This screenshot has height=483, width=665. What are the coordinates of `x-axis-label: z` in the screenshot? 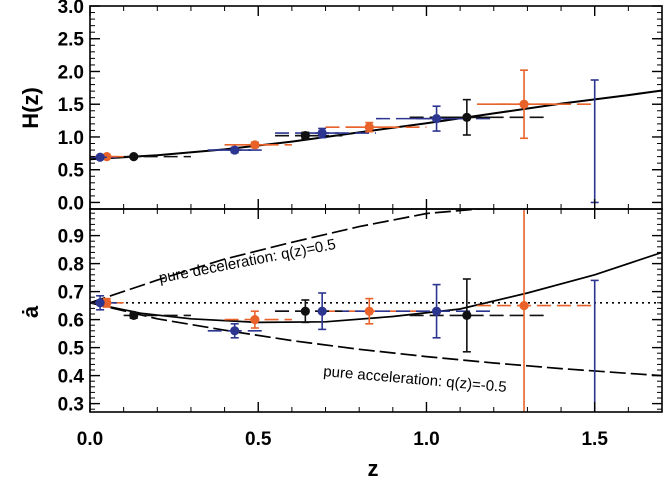 It's located at (373, 468).